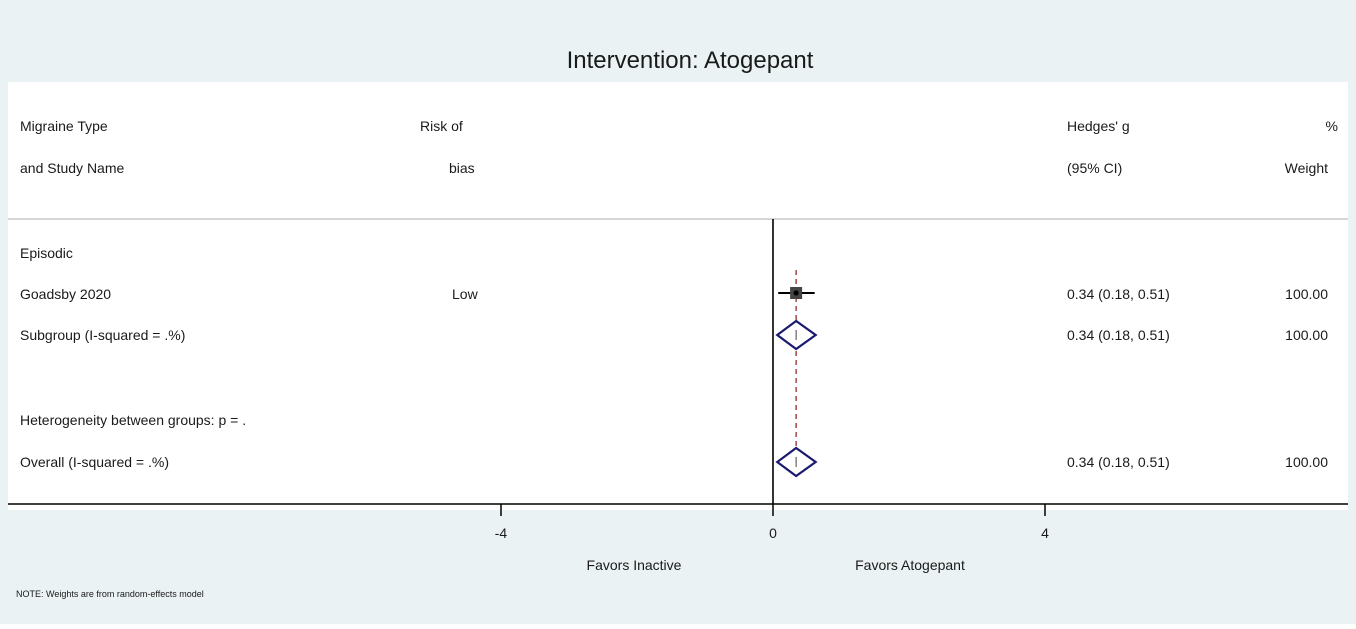 The image size is (1356, 629). Describe the element at coordinates (441, 126) in the screenshot. I see `header-rob-line1: Risk of` at that location.